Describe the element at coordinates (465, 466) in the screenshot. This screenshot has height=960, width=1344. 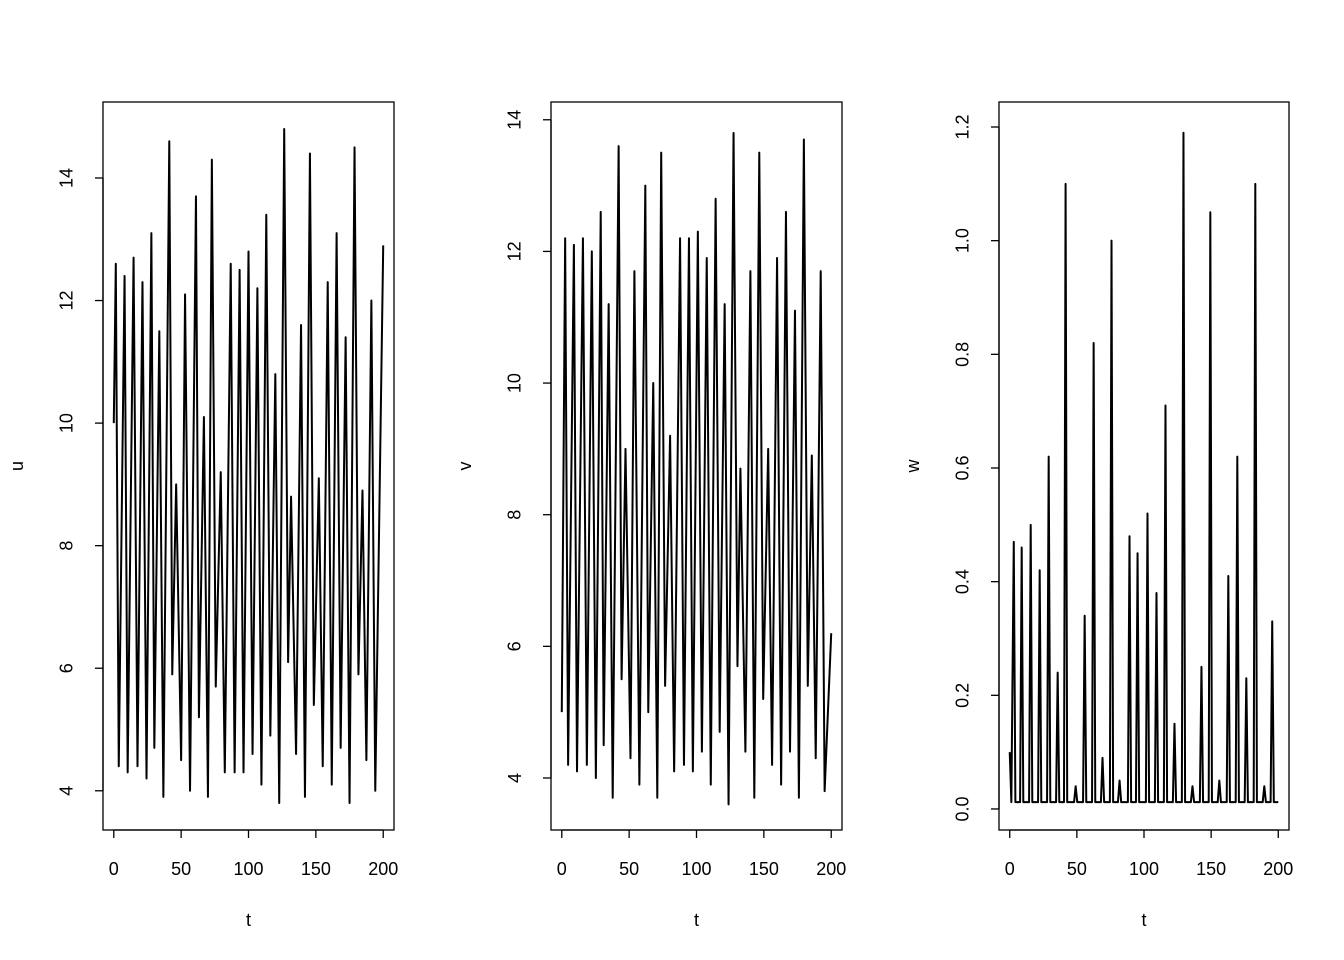
I see `y-axis-label: v` at that location.